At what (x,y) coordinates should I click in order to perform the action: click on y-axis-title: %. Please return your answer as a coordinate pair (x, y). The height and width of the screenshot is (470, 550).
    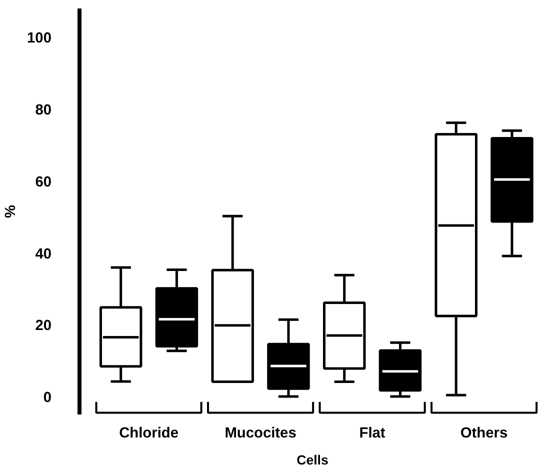
    Looking at the image, I should click on (11, 211).